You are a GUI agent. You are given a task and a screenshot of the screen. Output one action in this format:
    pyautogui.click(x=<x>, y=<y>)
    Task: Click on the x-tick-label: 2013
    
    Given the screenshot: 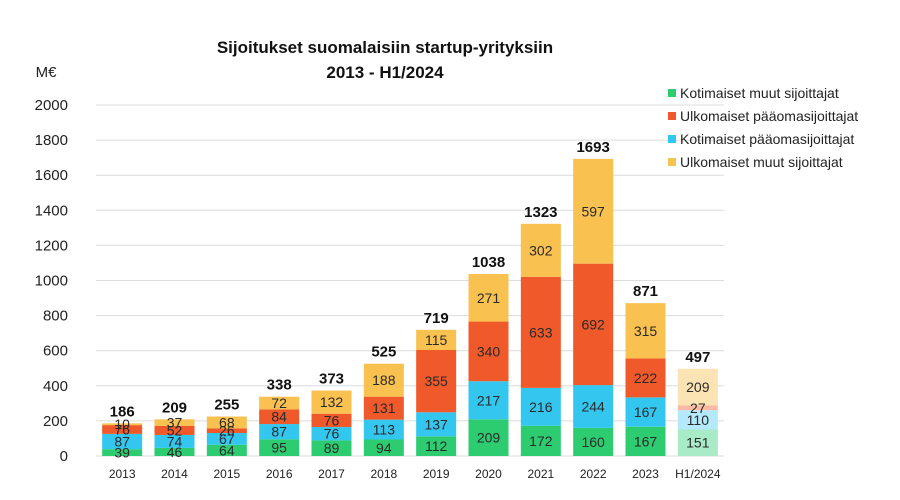 What is the action you would take?
    pyautogui.click(x=122, y=474)
    